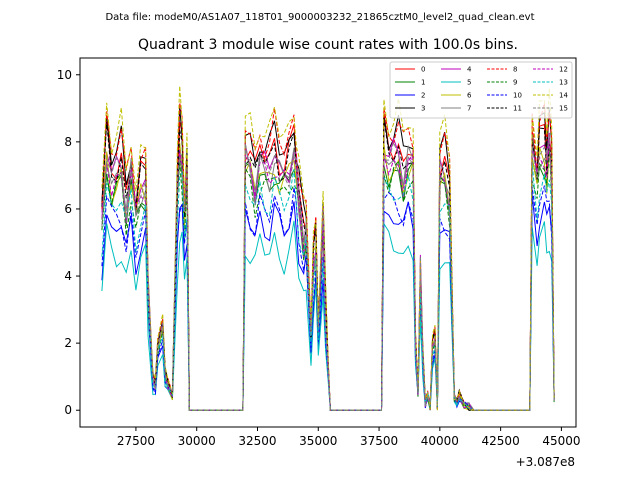  What do you see at coordinates (563, 70) in the screenshot?
I see `legend-label-12: 12` at bounding box center [563, 70].